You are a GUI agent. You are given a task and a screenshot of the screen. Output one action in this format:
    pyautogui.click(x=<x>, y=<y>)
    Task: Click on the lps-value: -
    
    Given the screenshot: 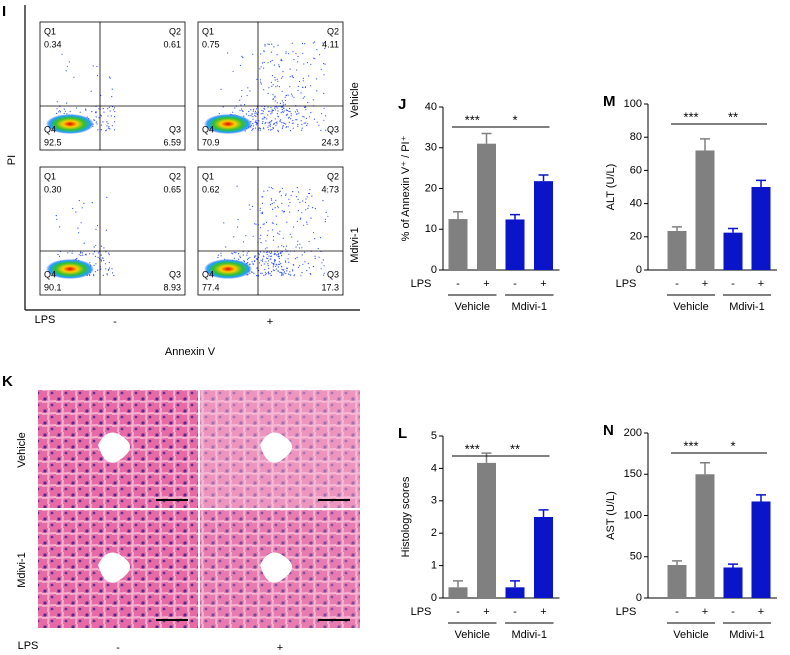 What is the action you would take?
    pyautogui.click(x=115, y=322)
    